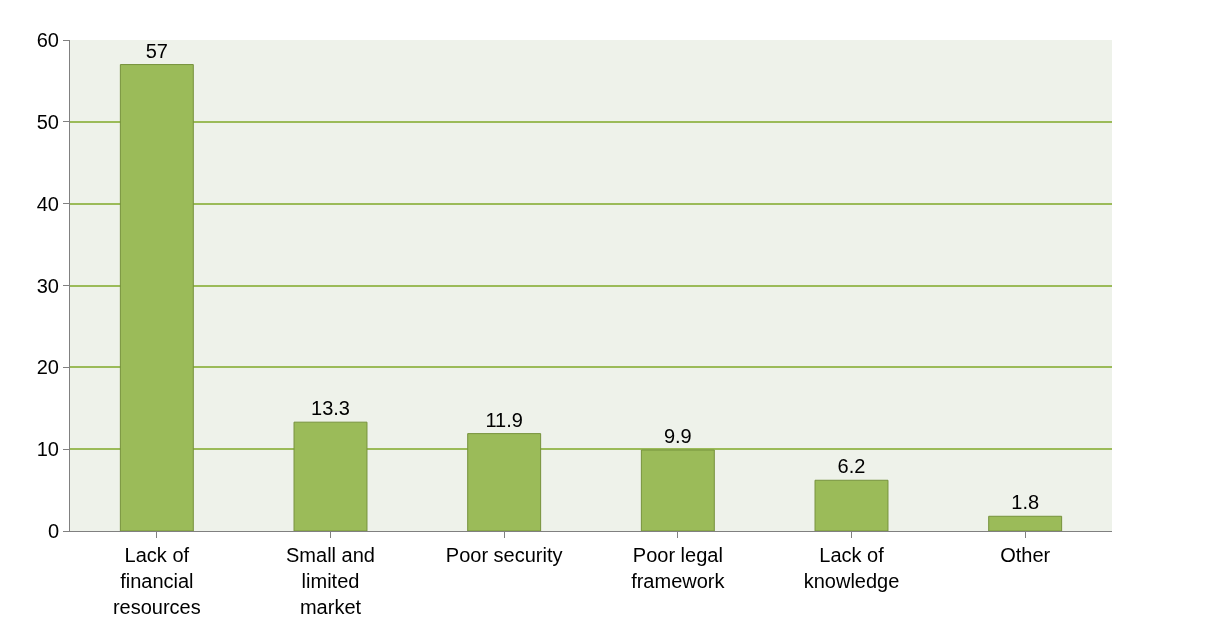  I want to click on y-tick-label: 30, so click(47, 285).